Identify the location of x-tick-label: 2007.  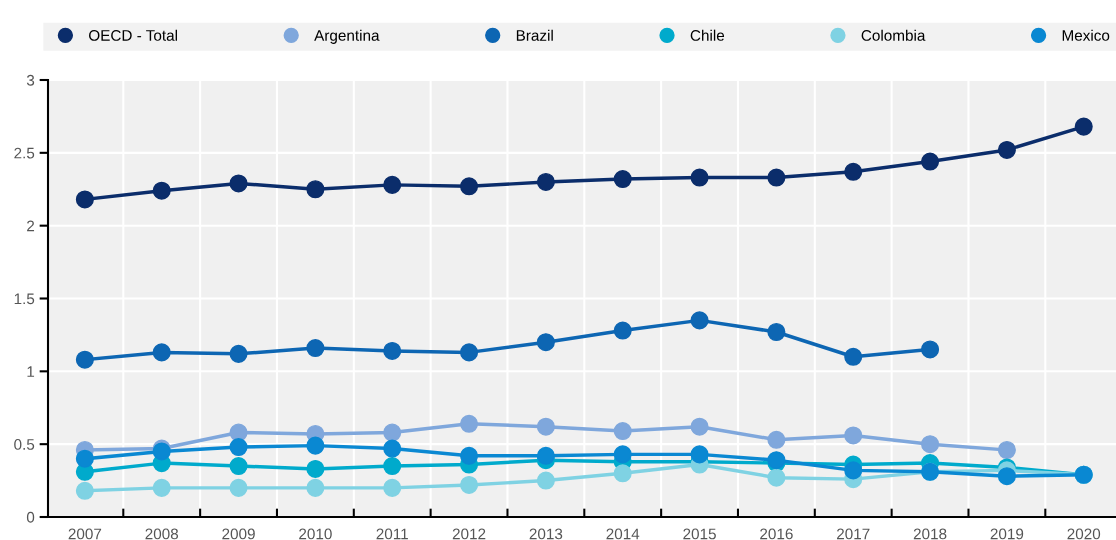
(85, 534).